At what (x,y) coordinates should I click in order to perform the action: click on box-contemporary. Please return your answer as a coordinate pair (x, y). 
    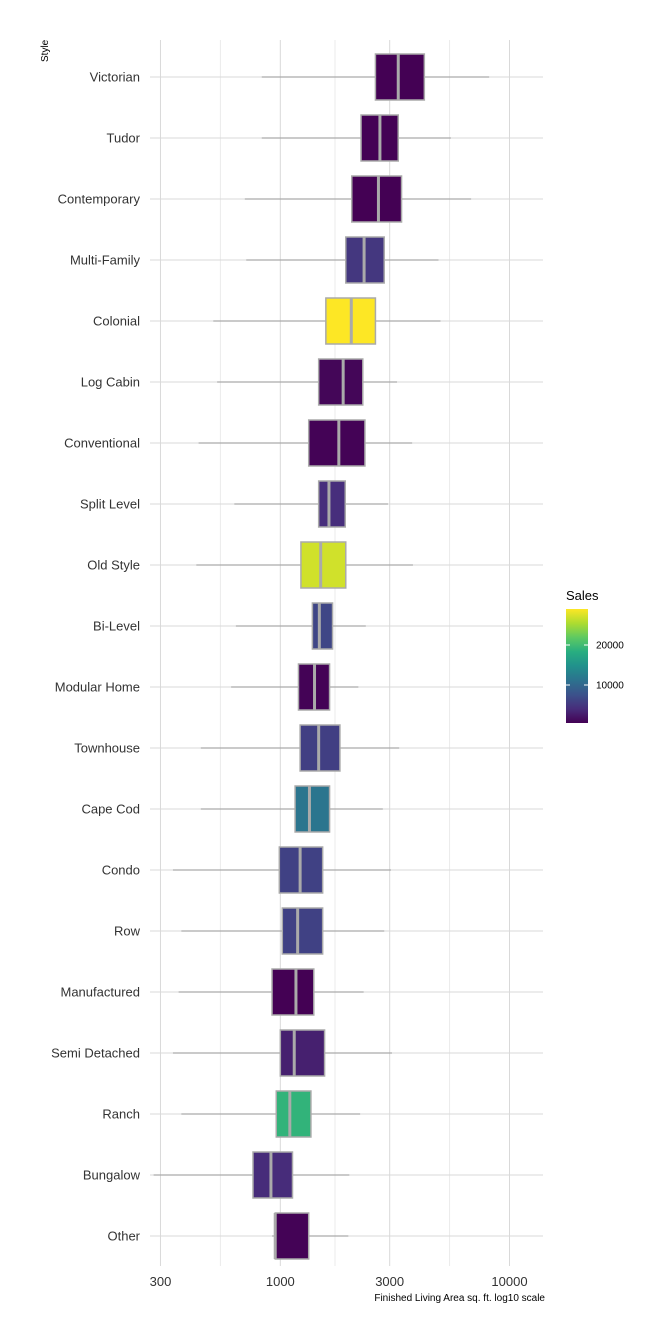
    Looking at the image, I should click on (358, 199).